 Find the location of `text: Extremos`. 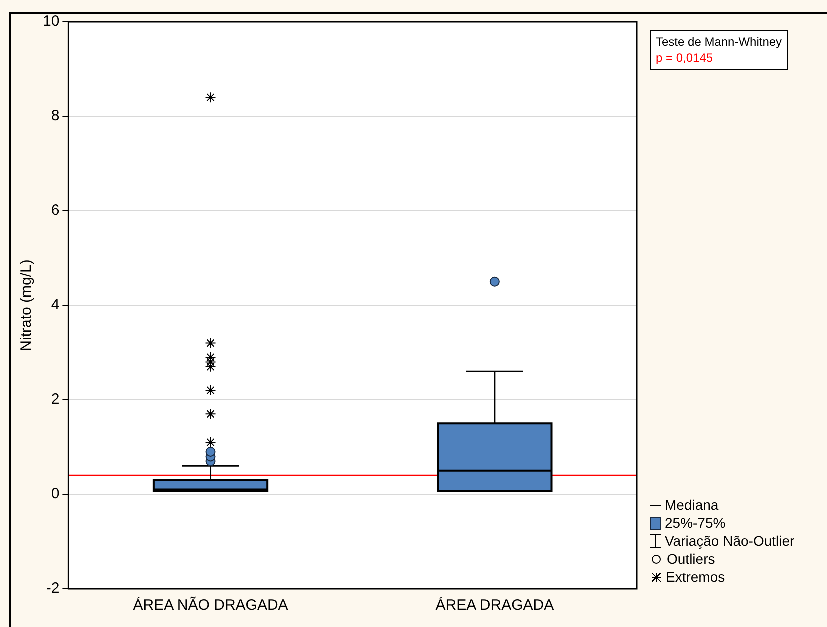

text: Extremos is located at coordinates (696, 577).